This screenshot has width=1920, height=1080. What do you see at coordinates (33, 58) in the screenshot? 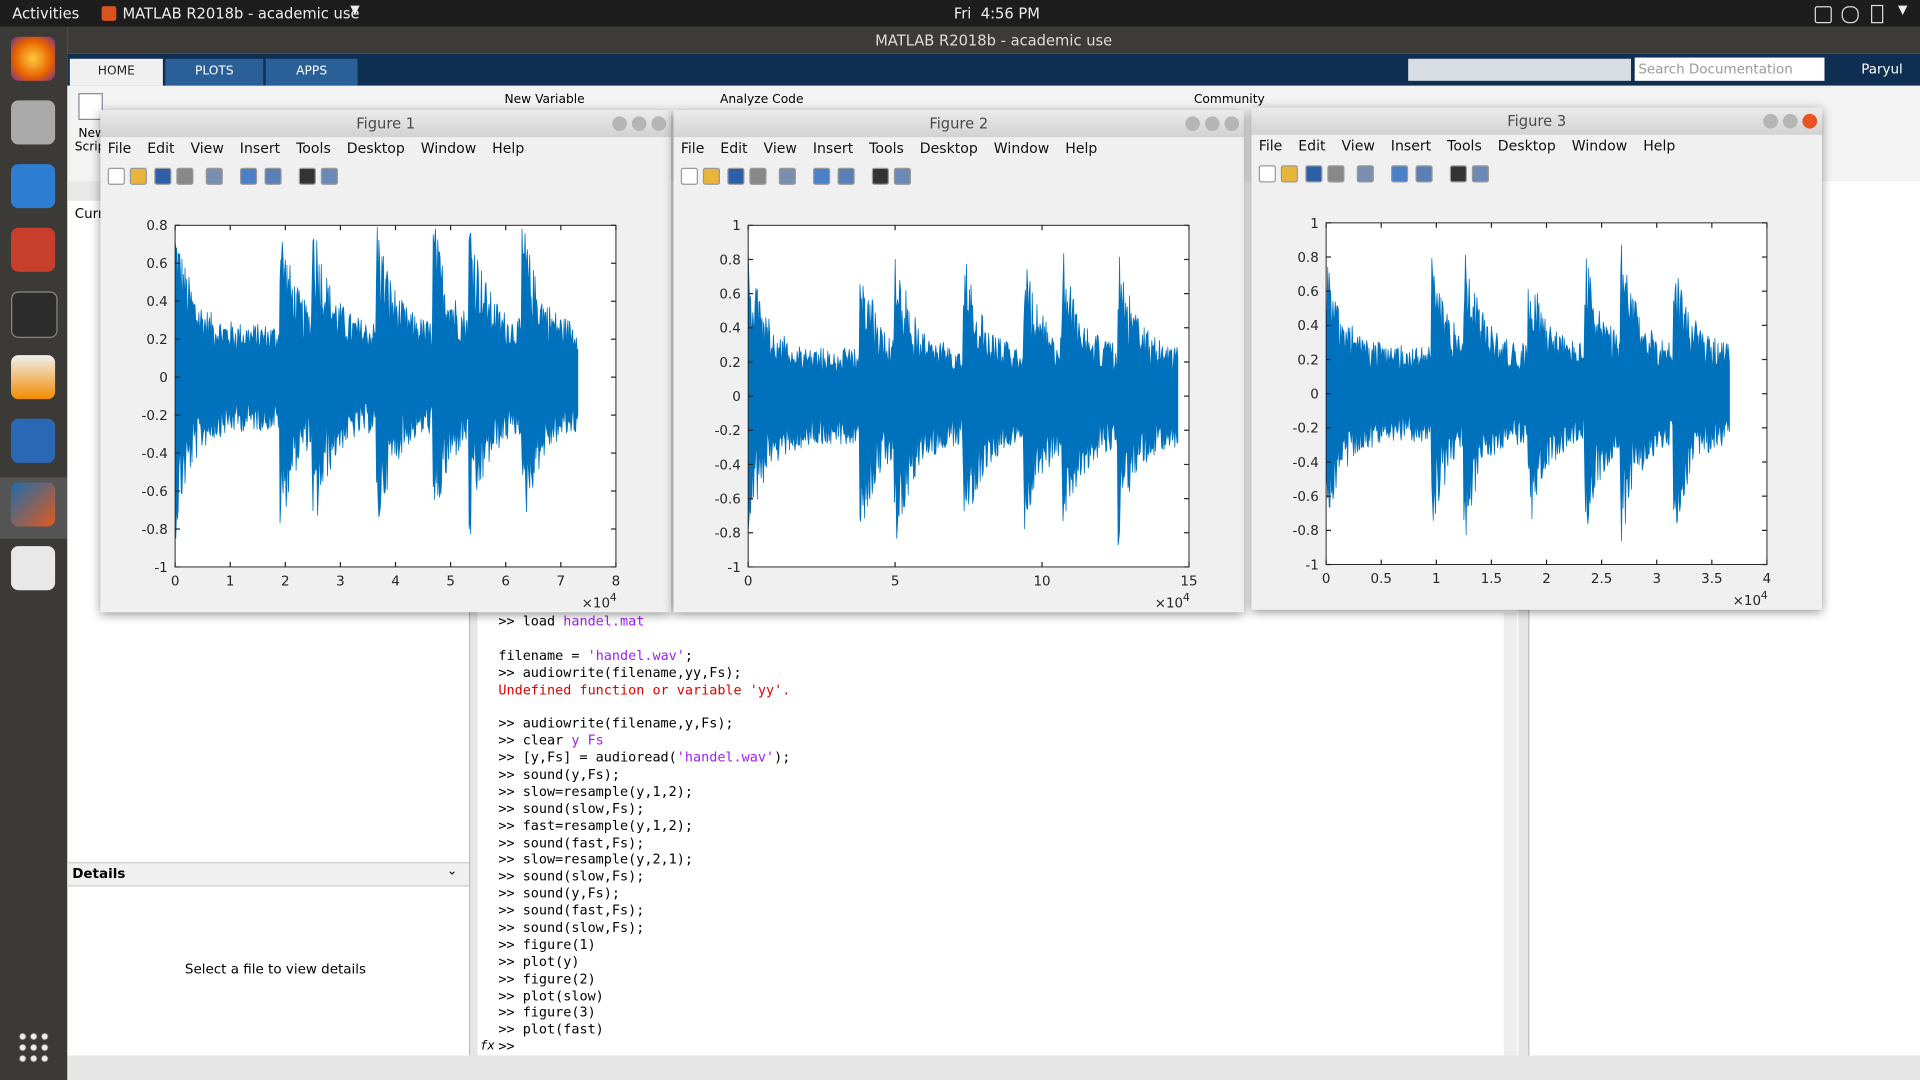
I see `firefox-icon` at bounding box center [33, 58].